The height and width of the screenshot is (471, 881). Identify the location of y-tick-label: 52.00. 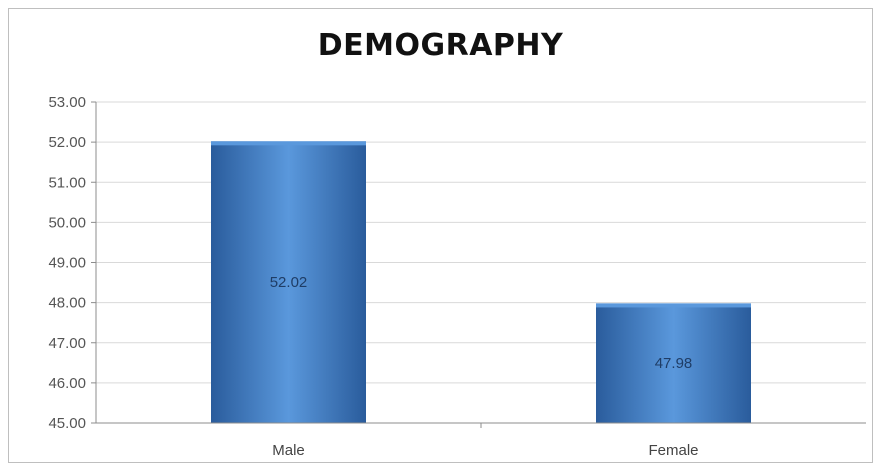
(67, 142).